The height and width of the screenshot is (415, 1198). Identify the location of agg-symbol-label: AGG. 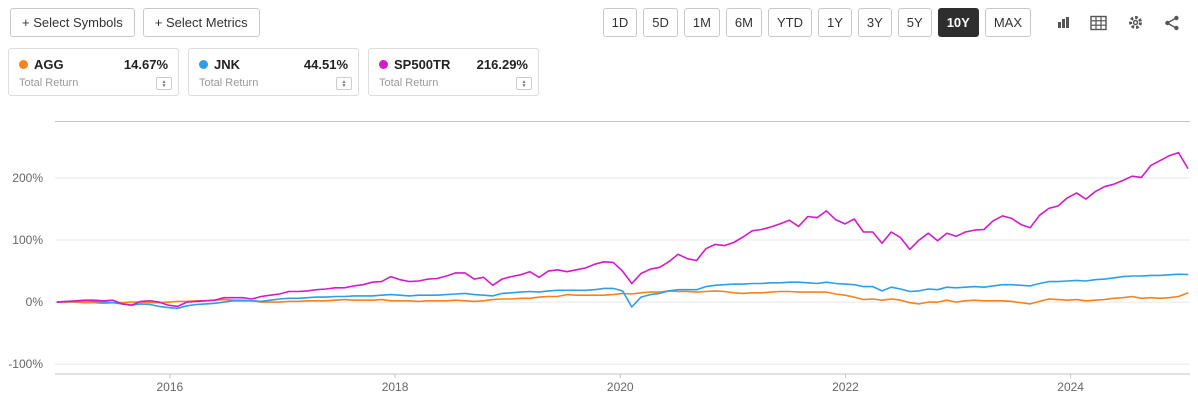
(49, 64).